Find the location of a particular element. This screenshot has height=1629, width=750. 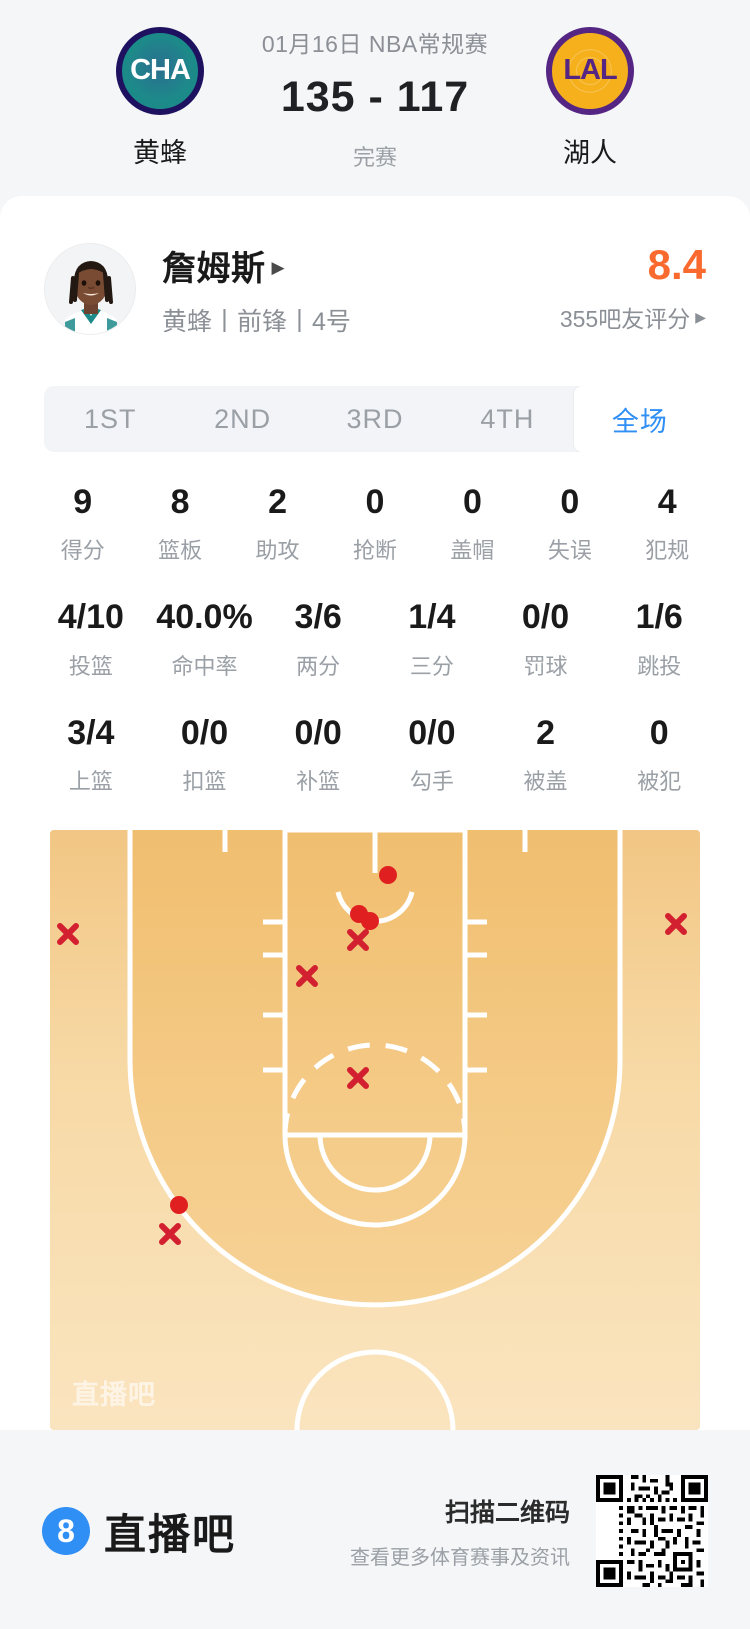

stat-label: 跳投 is located at coordinates (659, 666).